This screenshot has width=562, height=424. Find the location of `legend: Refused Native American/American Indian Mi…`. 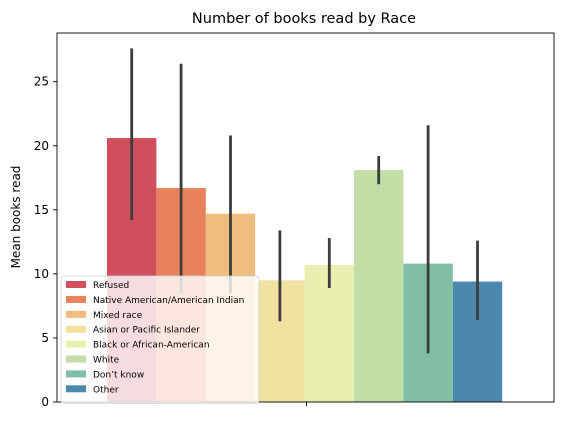

legend: Refused Native American/American Indian Mi… is located at coordinates (160, 339).